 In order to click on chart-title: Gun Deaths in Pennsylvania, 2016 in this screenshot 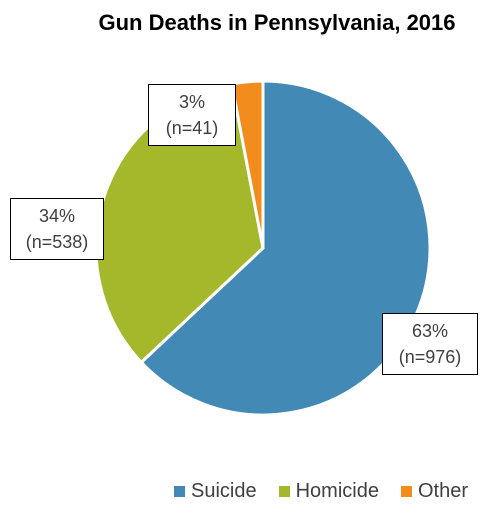, I will do `click(277, 22)`.